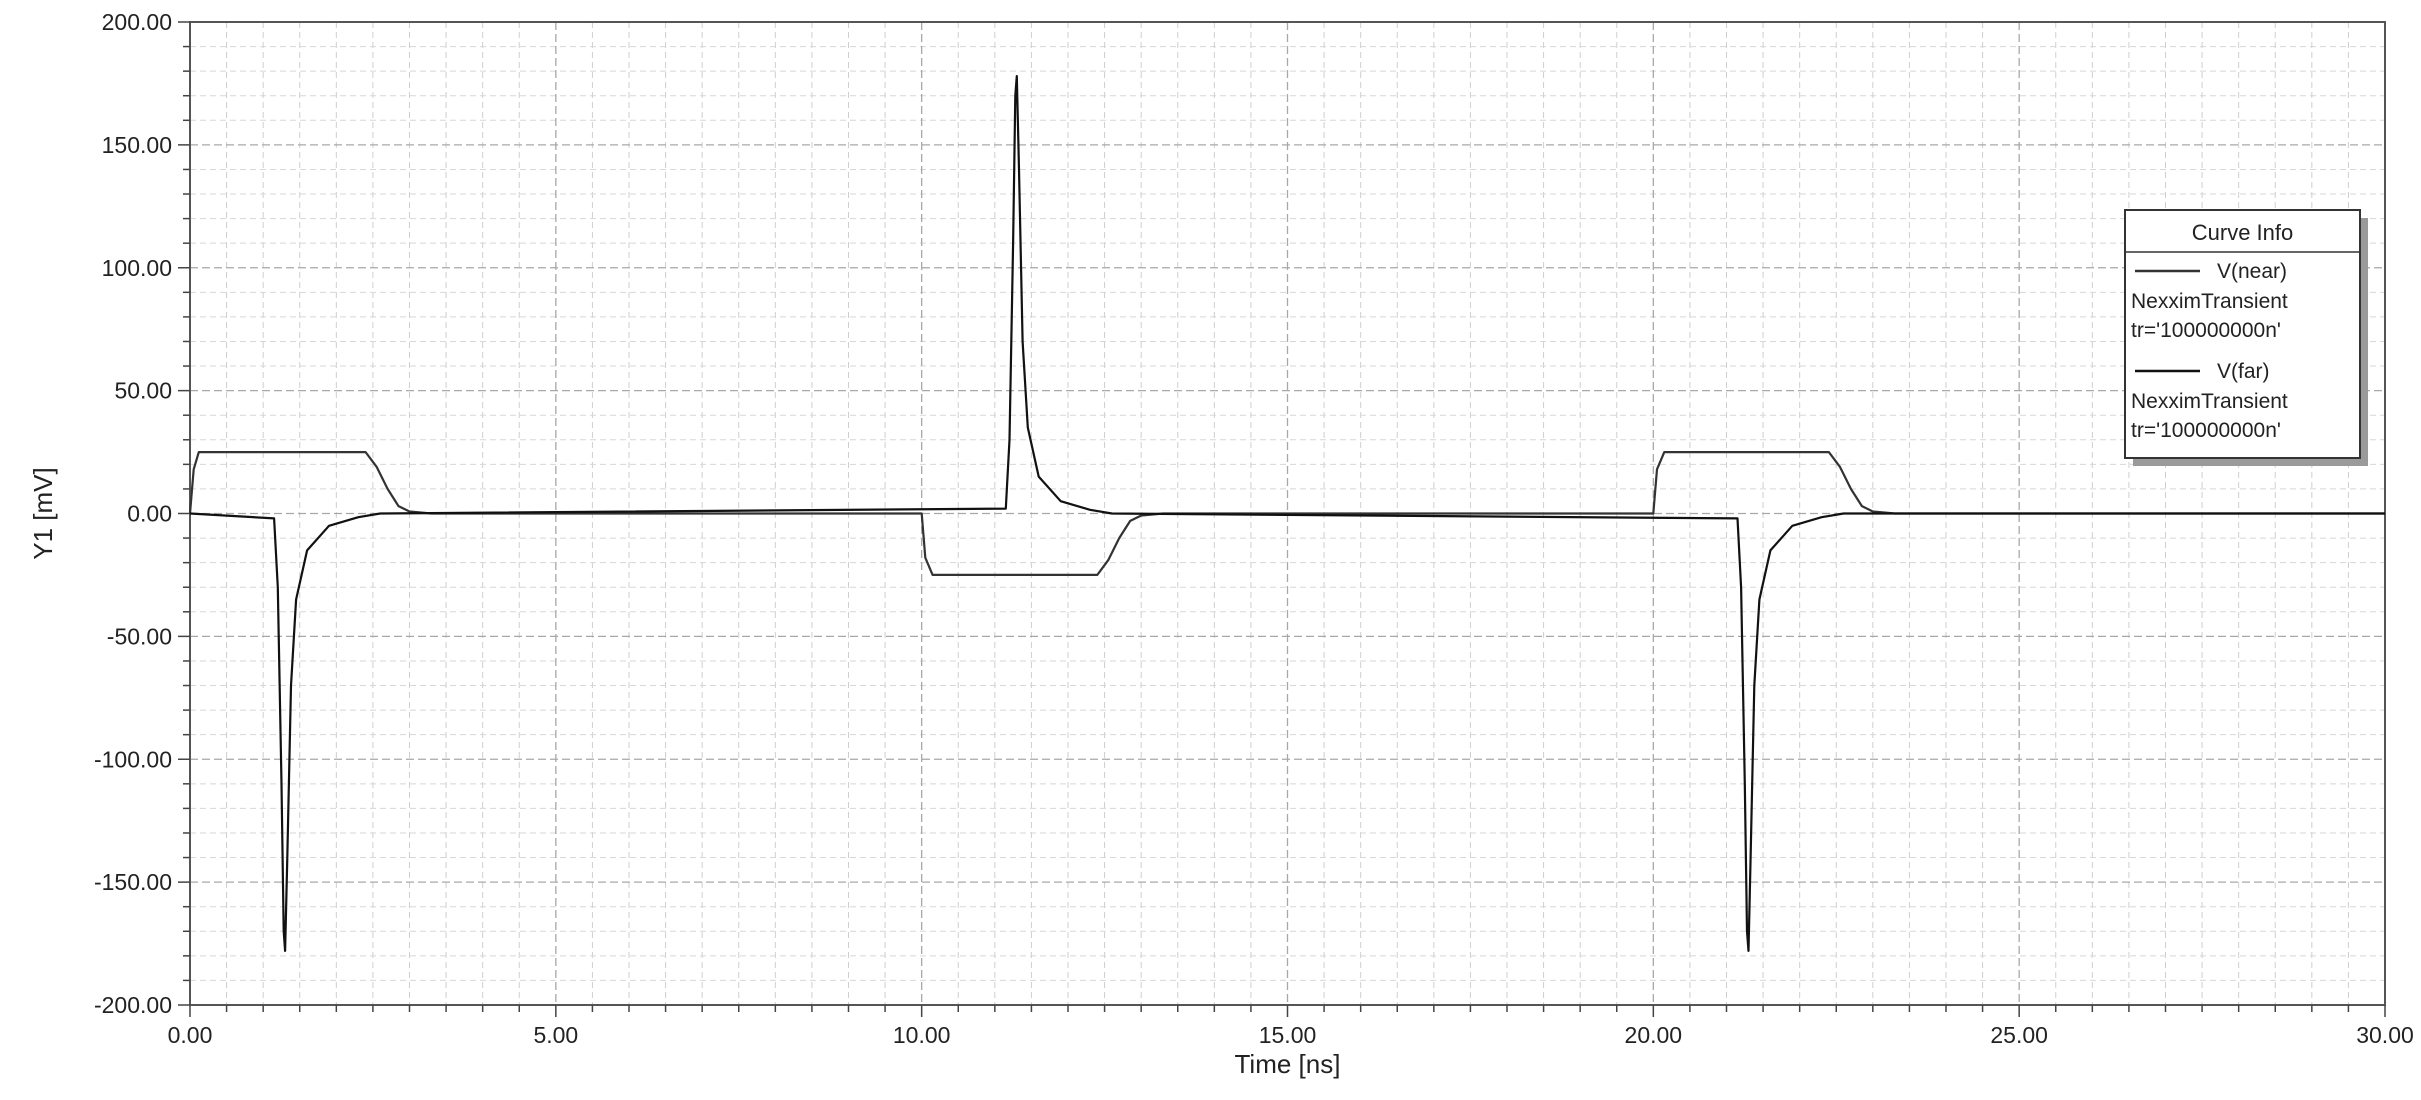  What do you see at coordinates (143, 391) in the screenshot?
I see `y-tick-label: 50.00` at bounding box center [143, 391].